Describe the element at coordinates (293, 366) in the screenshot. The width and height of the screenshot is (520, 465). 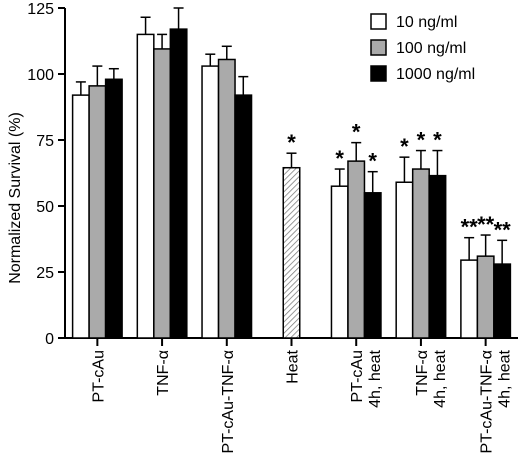
I see `x-tick-label: Heat` at that location.